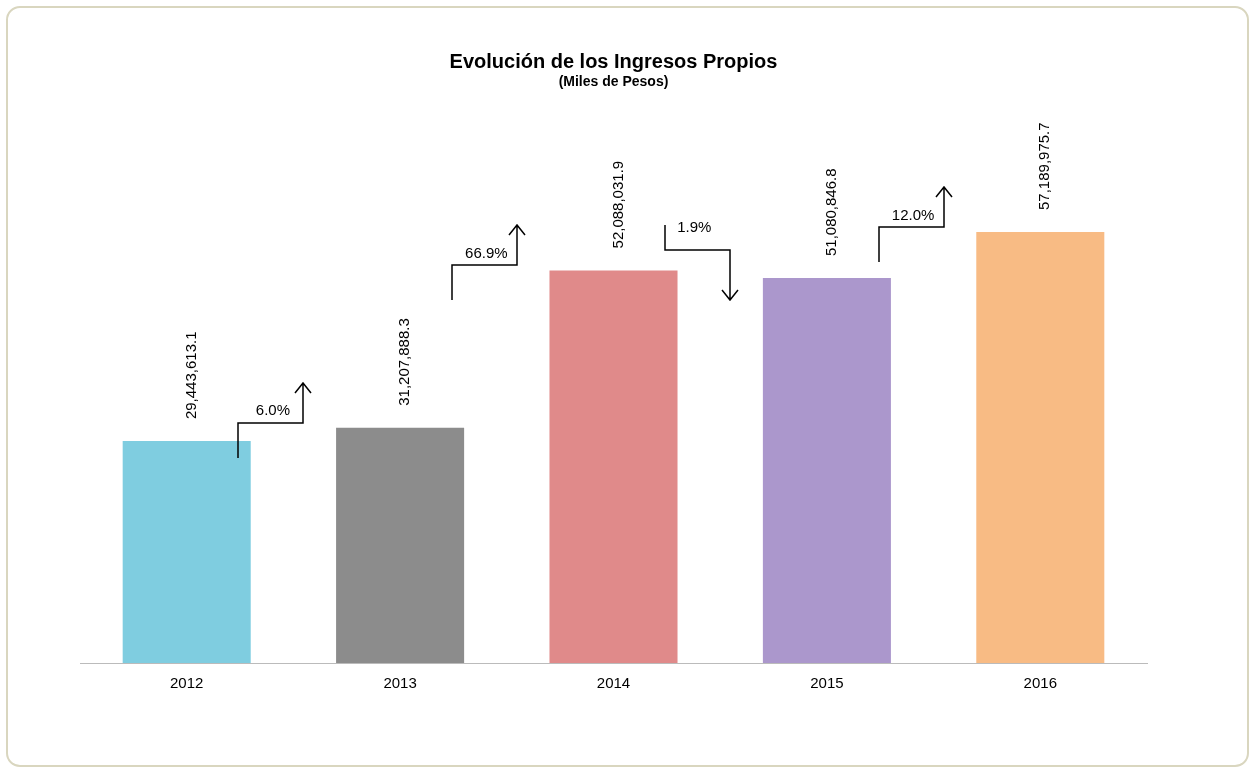  Describe the element at coordinates (827, 683) in the screenshot. I see `x-tick-label: 2015` at that location.